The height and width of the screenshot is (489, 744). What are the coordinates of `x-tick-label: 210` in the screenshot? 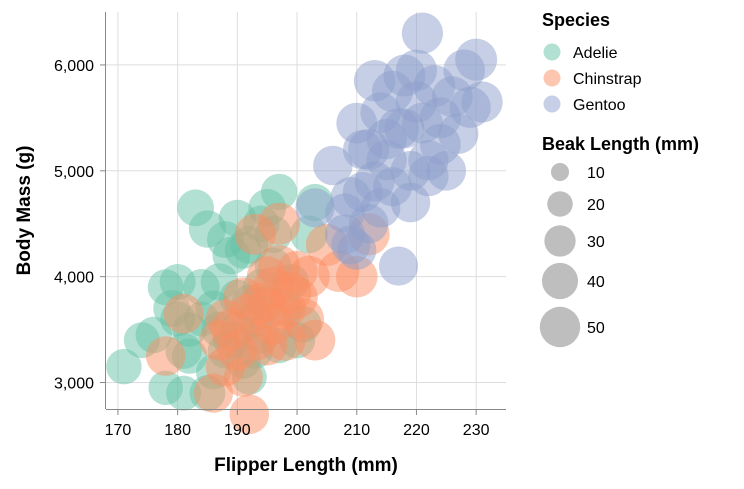 It's located at (356, 430).